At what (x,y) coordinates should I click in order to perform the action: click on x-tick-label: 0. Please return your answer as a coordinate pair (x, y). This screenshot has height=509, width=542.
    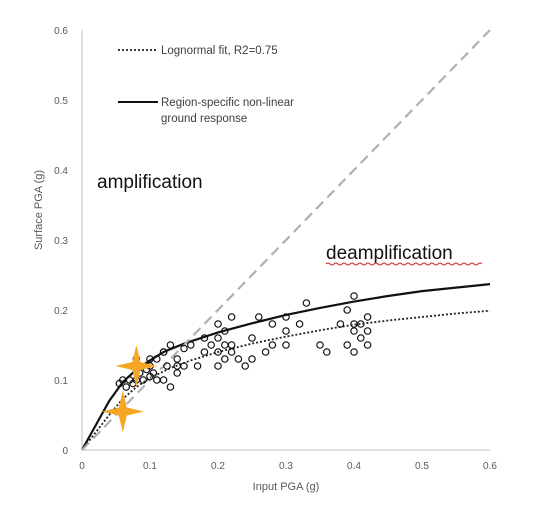
    Looking at the image, I should click on (82, 466).